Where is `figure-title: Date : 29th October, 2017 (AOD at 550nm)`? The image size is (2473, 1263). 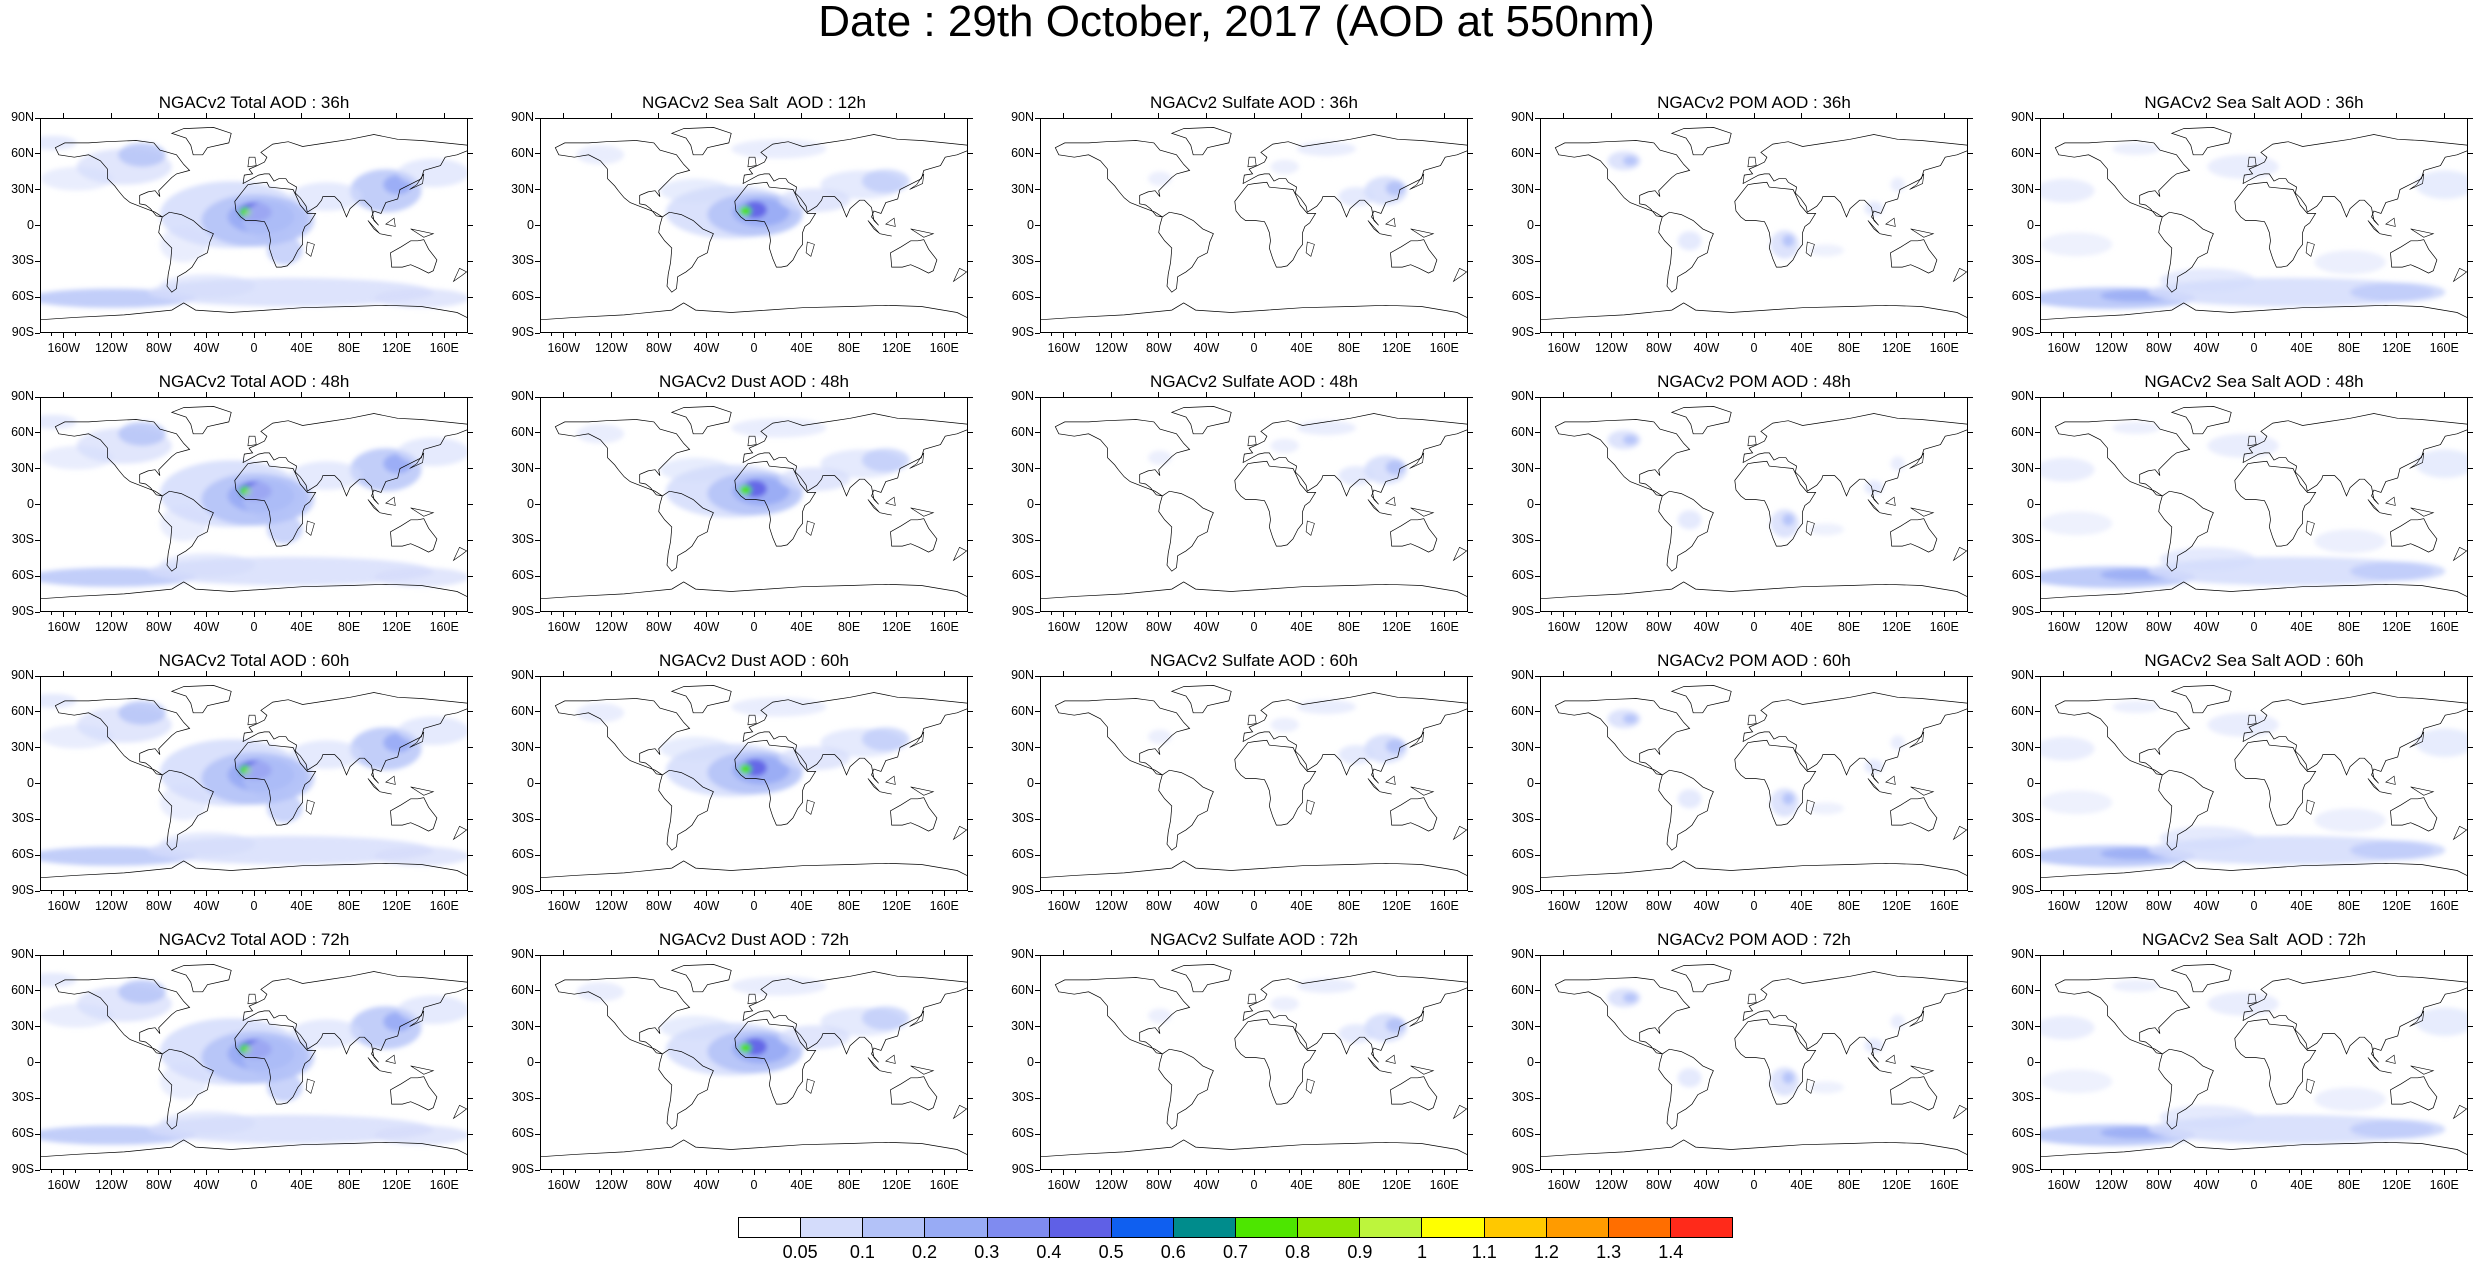
figure-title: Date : 29th October, 2017 (AOD at 550nm) is located at coordinates (1236, 23).